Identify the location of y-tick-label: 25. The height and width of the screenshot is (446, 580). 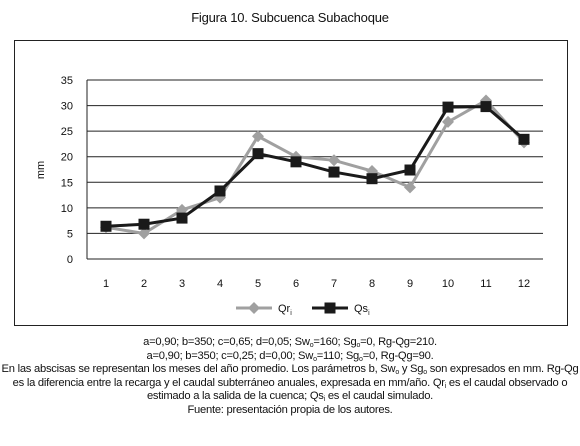
(67, 132).